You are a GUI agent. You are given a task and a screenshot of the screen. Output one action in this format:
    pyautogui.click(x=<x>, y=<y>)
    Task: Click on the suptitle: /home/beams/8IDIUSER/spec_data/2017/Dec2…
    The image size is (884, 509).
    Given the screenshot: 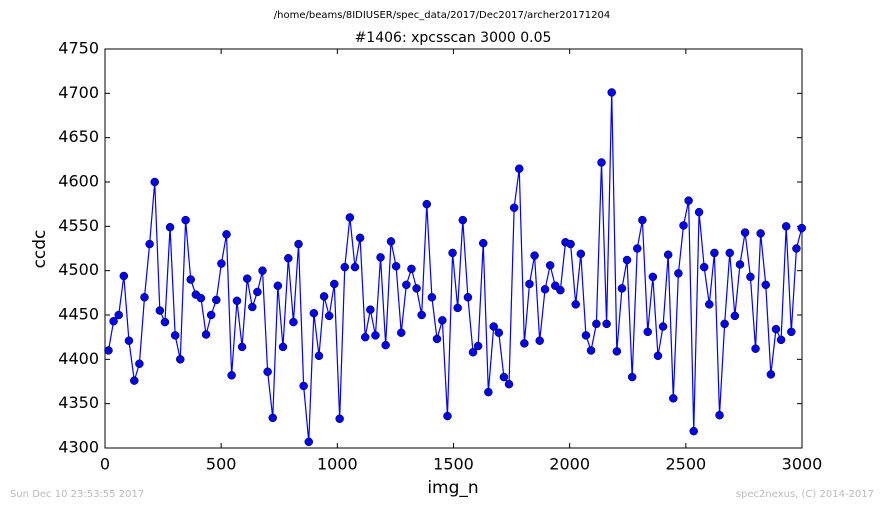 What is the action you would take?
    pyautogui.click(x=442, y=15)
    